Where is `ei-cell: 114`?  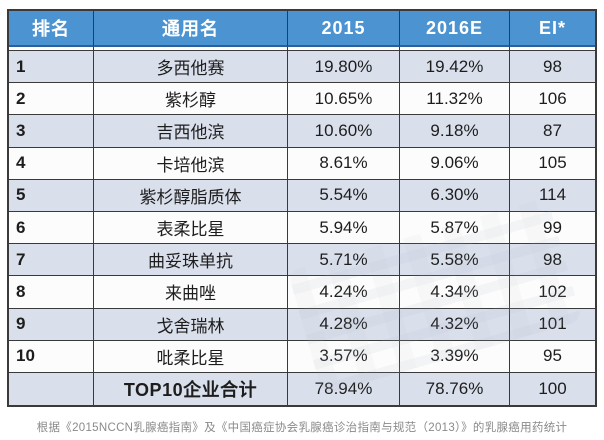 ei-cell: 114 is located at coordinates (552, 195).